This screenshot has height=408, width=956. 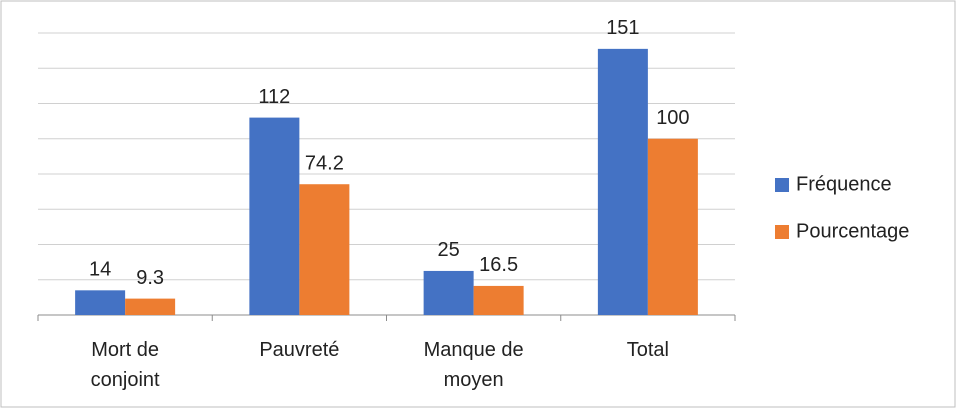 What do you see at coordinates (852, 231) in the screenshot?
I see `legend-label: Pourcentage` at bounding box center [852, 231].